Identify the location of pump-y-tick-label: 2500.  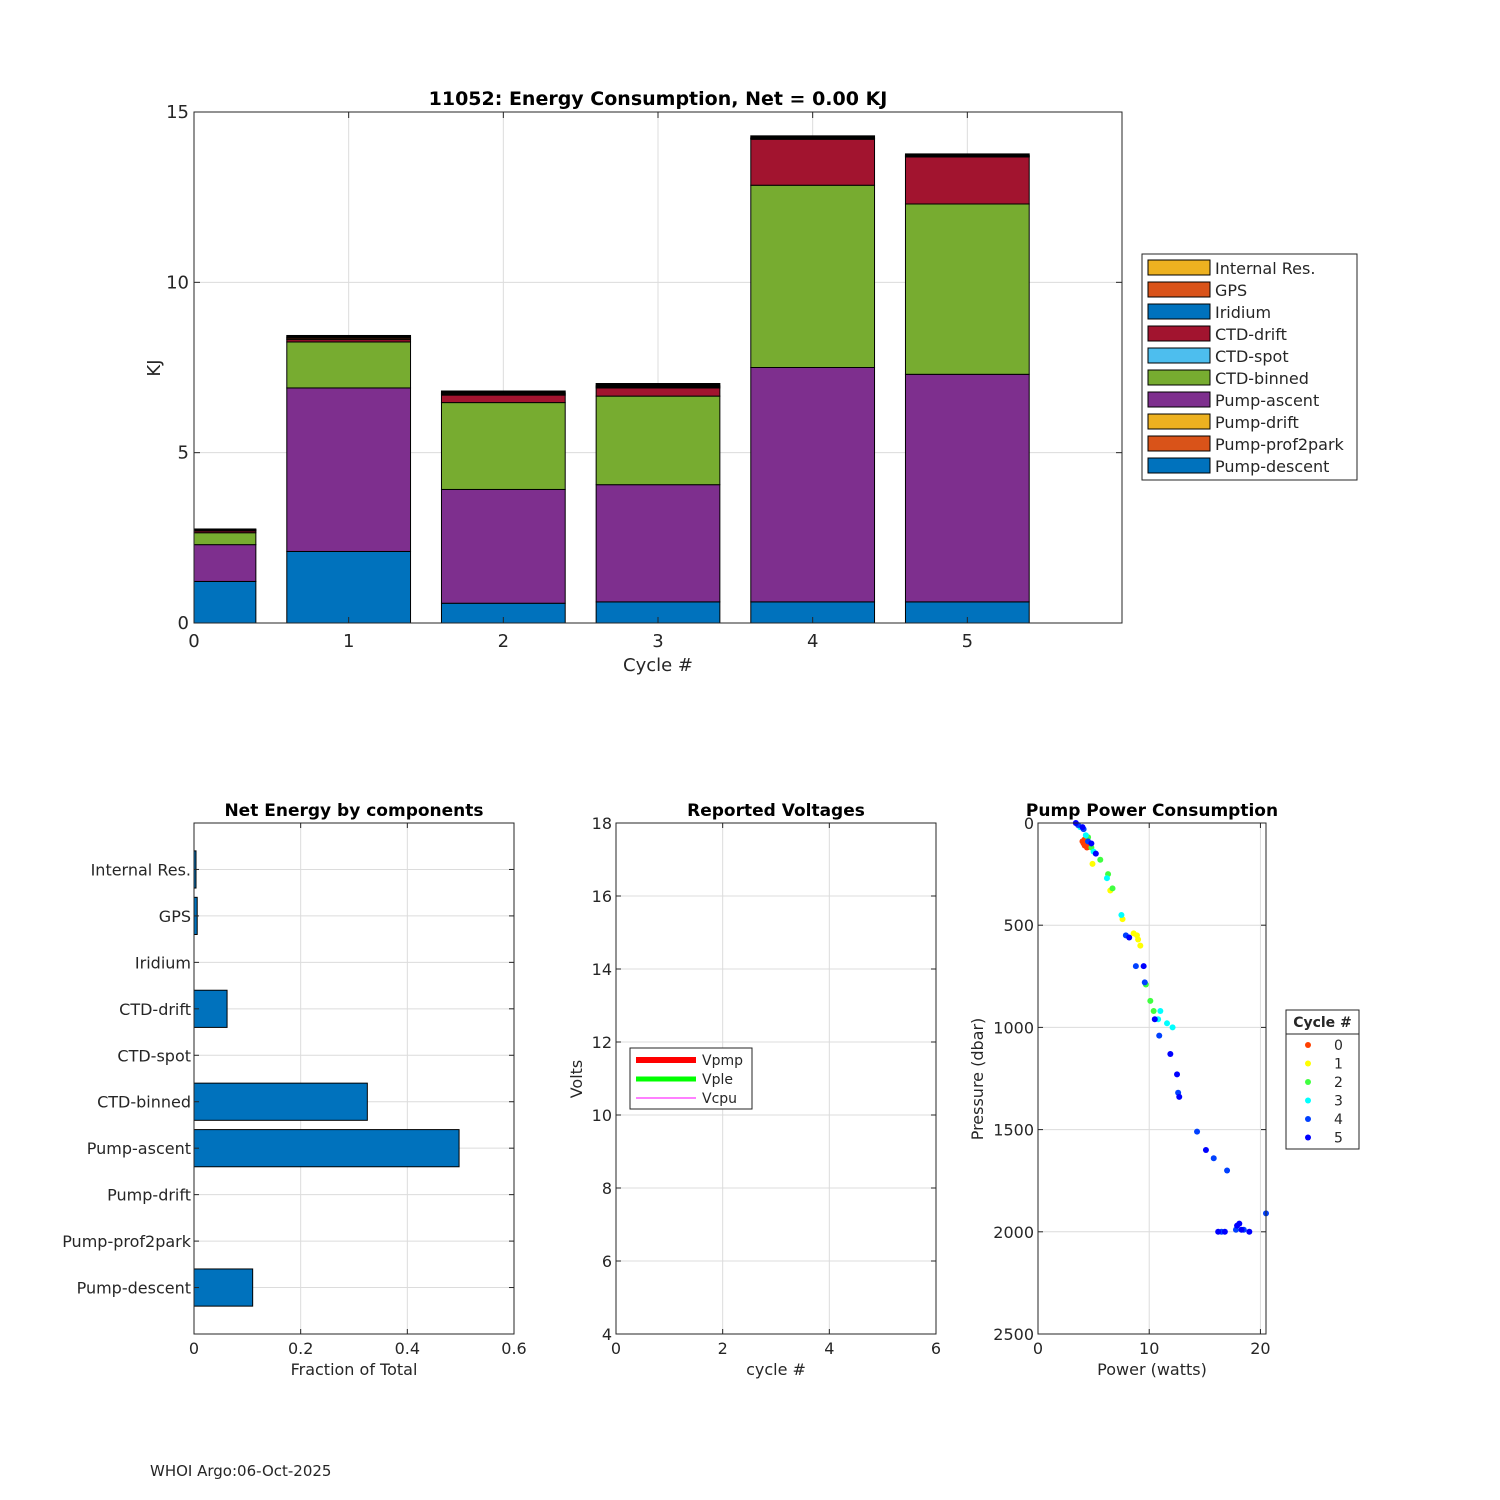
(1013, 1334).